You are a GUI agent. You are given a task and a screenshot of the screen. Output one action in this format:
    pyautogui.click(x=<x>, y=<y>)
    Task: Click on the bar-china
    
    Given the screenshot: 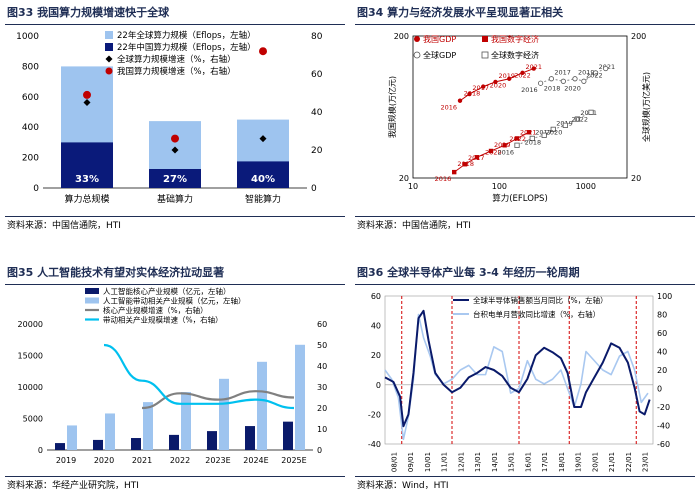 What is the action you would take?
    pyautogui.click(x=175, y=178)
    